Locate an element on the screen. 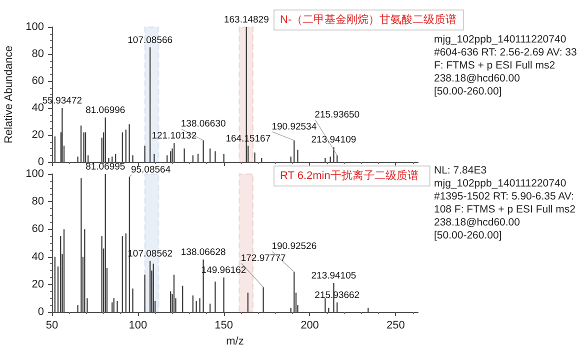 This screenshot has height=354, width=587. annotation: 95.08564 is located at coordinates (150, 170).